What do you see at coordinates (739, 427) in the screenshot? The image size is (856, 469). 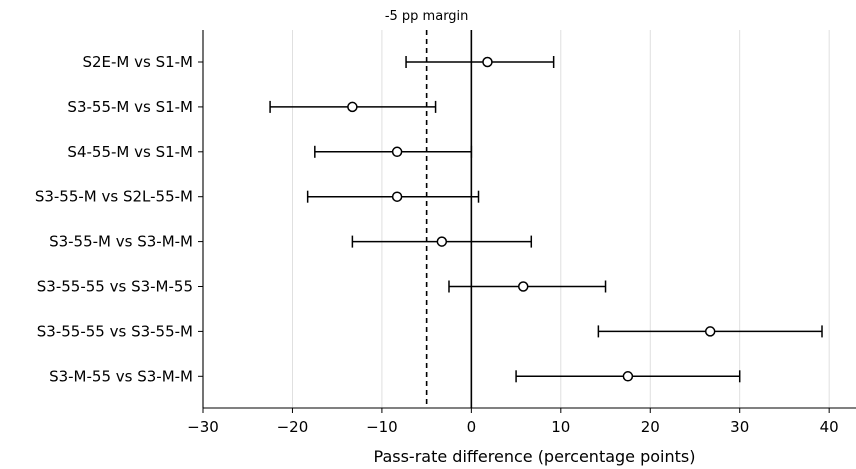 I see `x-tick-label: 30` at bounding box center [739, 427].